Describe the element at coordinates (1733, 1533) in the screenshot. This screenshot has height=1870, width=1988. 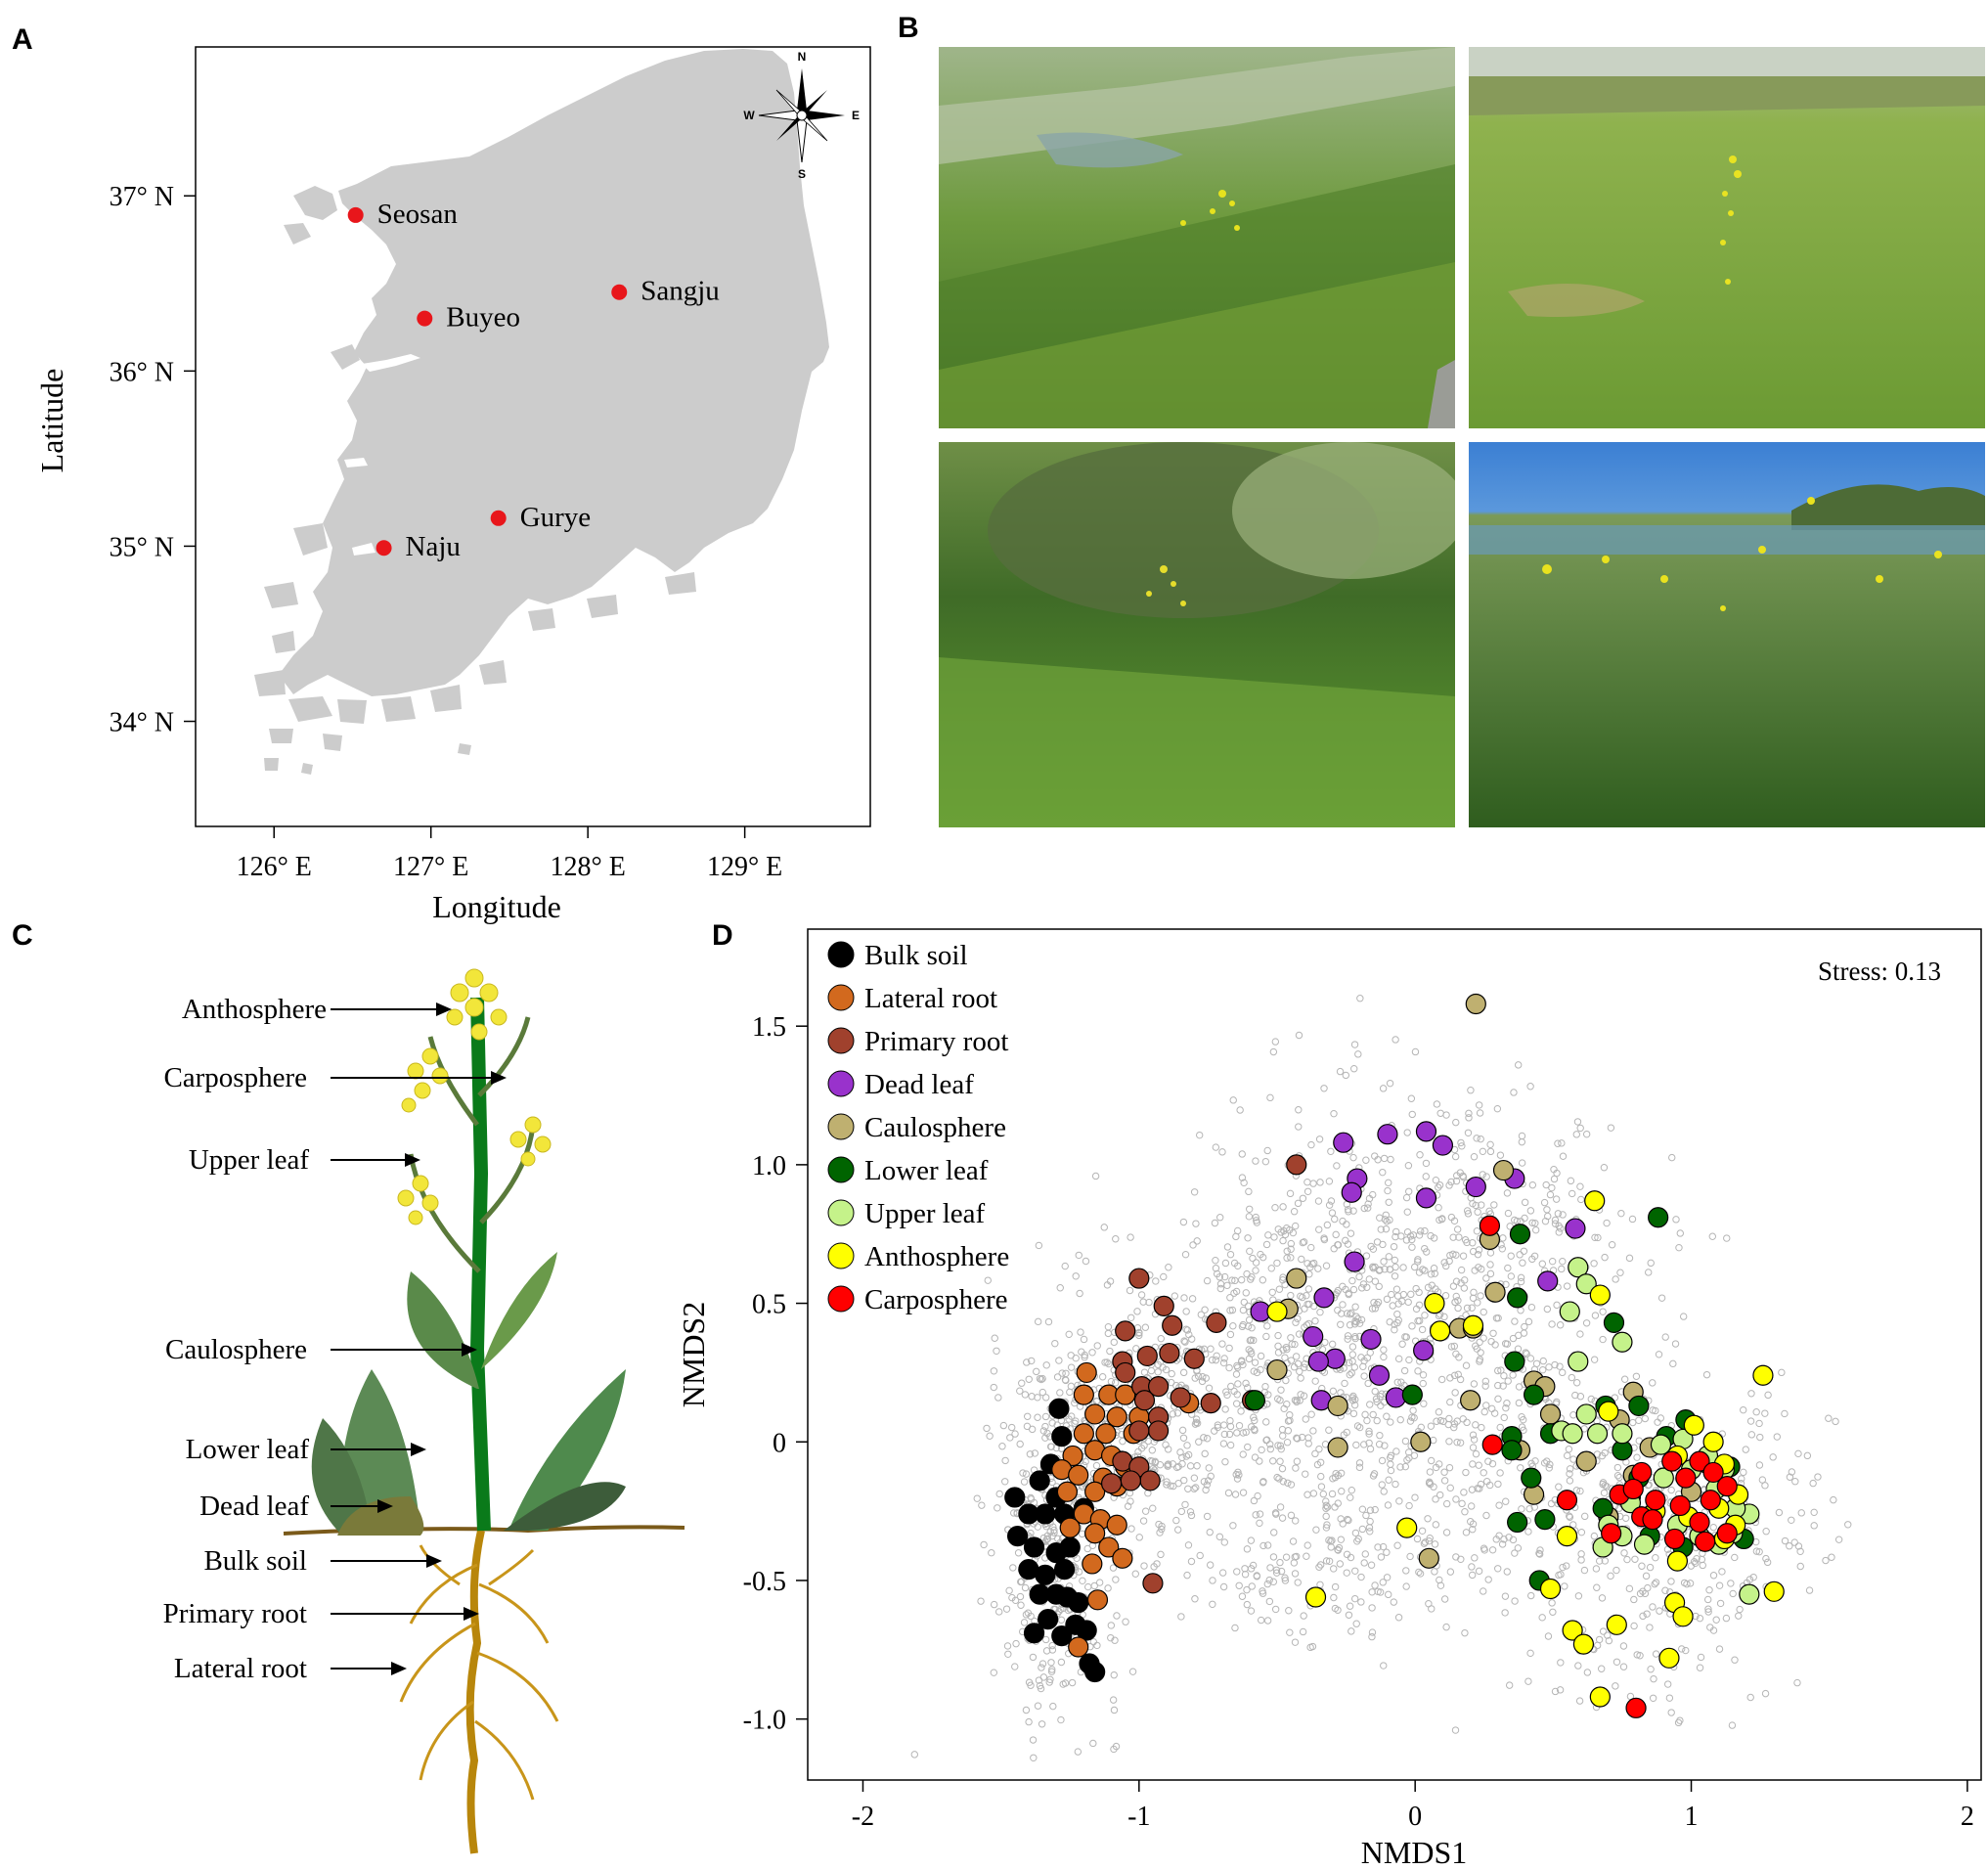
I see `point-upper-leaf` at that location.